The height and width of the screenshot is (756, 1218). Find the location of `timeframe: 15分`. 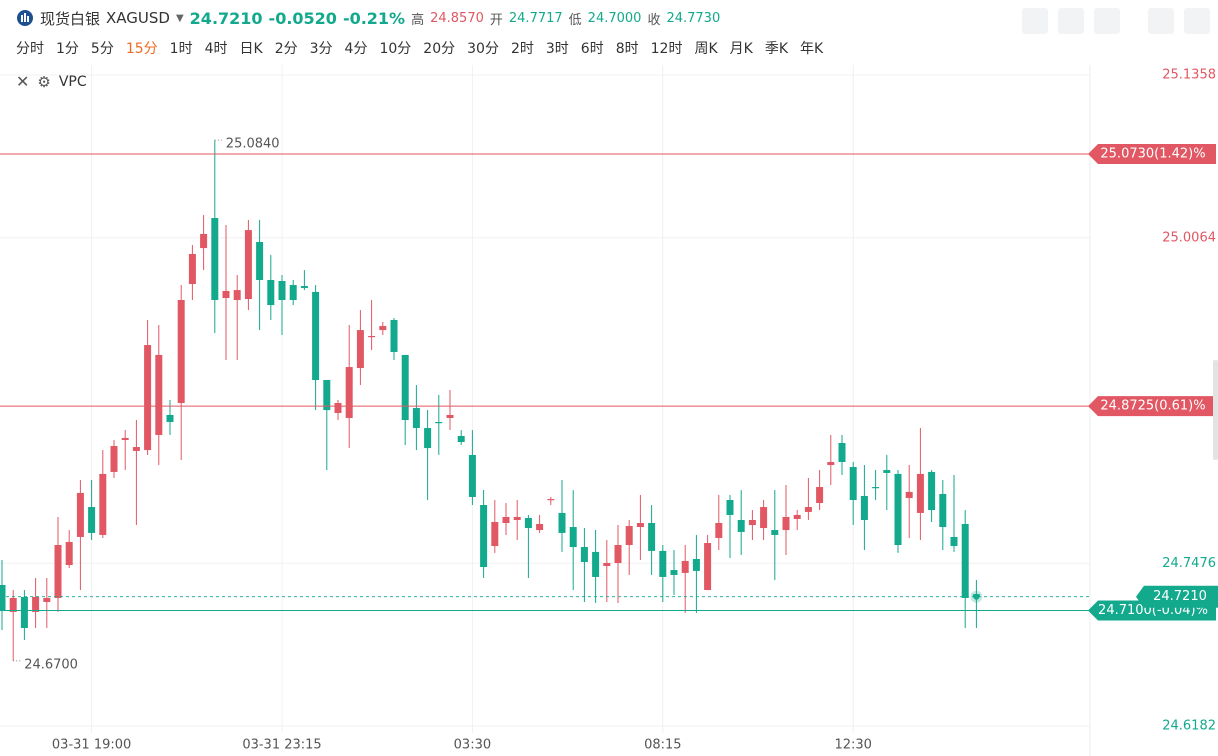

timeframe: 15分 is located at coordinates (141, 49).